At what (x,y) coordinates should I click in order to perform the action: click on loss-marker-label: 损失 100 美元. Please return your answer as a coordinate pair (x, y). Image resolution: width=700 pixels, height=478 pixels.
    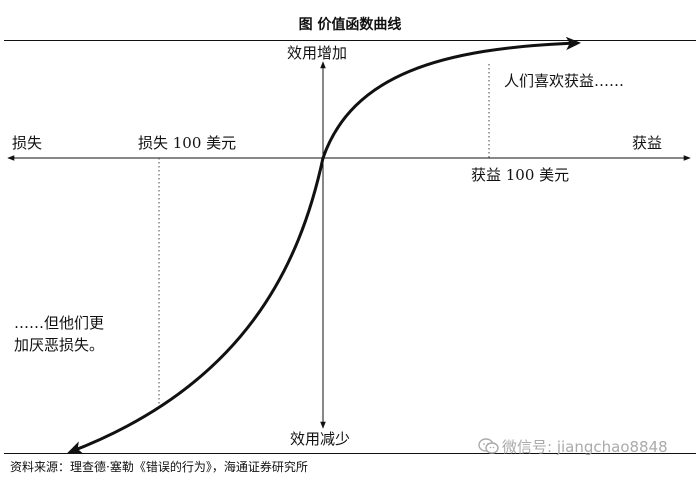
    Looking at the image, I should click on (187, 143).